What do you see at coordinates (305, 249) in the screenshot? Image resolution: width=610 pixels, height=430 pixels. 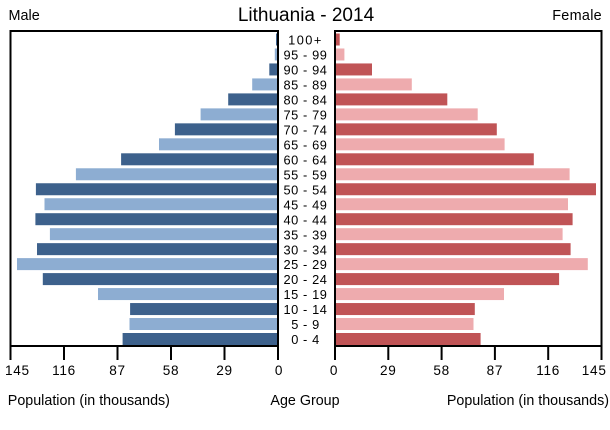 I see `svg-text: 30 - 34` at bounding box center [305, 249].